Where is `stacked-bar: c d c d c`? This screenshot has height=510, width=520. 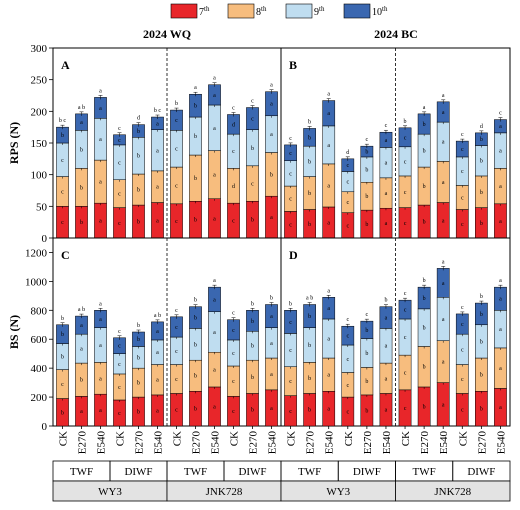
stacked-bar: c d c d c is located at coordinates (233, 172).